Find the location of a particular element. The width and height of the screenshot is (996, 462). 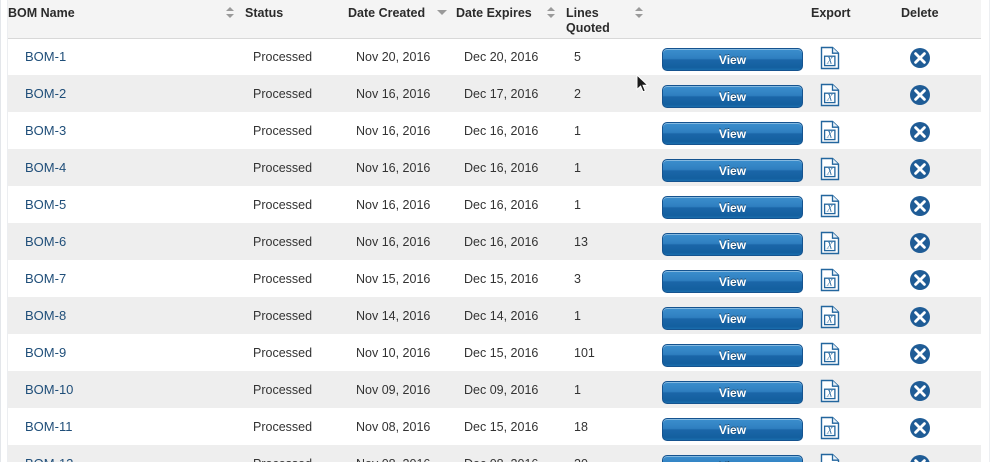

column-header-status: Status is located at coordinates (296, 19).